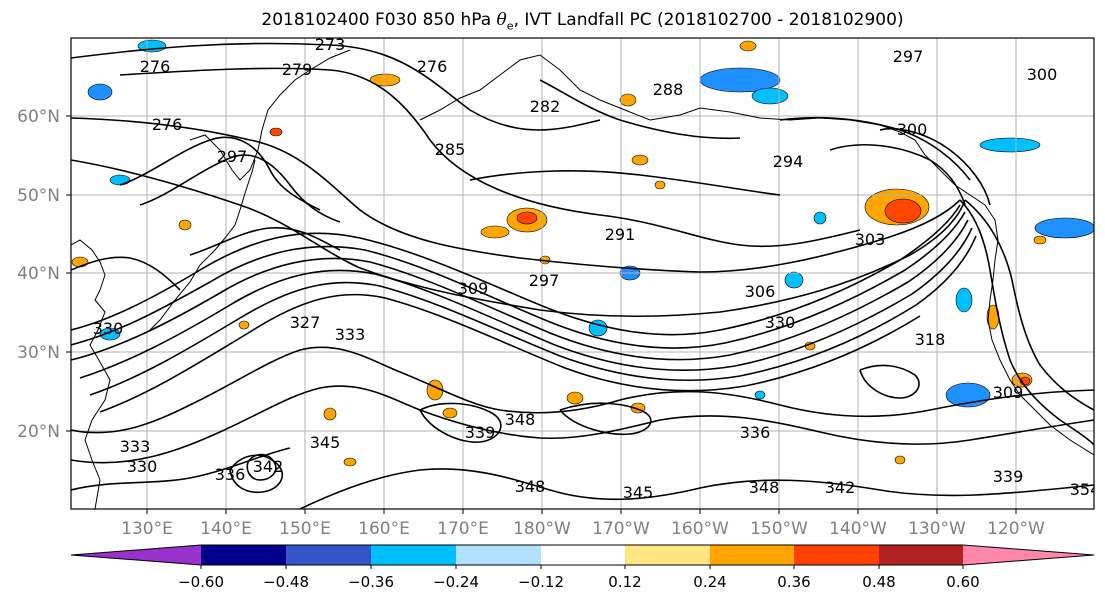 Image resolution: width=1105 pixels, height=603 pixels. Describe the element at coordinates (1039, 330) in the screenshot. I see `north-america-coastline` at that location.